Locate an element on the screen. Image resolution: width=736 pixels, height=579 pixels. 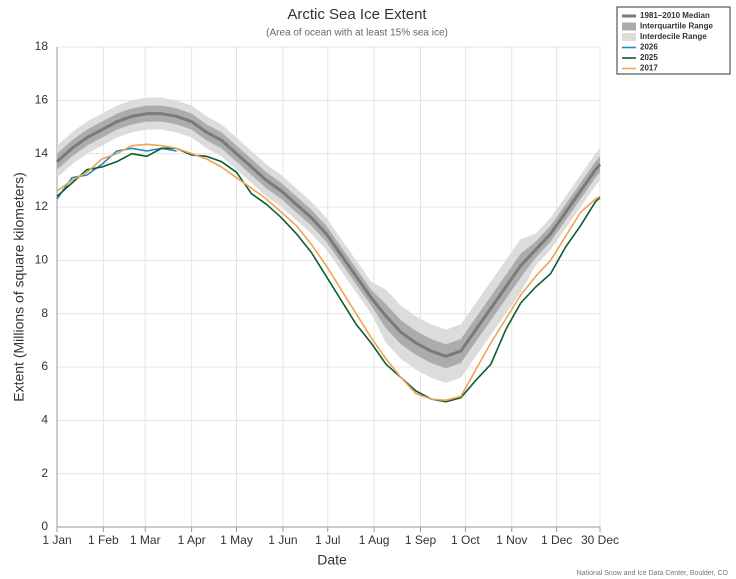
x-tick-label: 30 Dec is located at coordinates (600, 540).